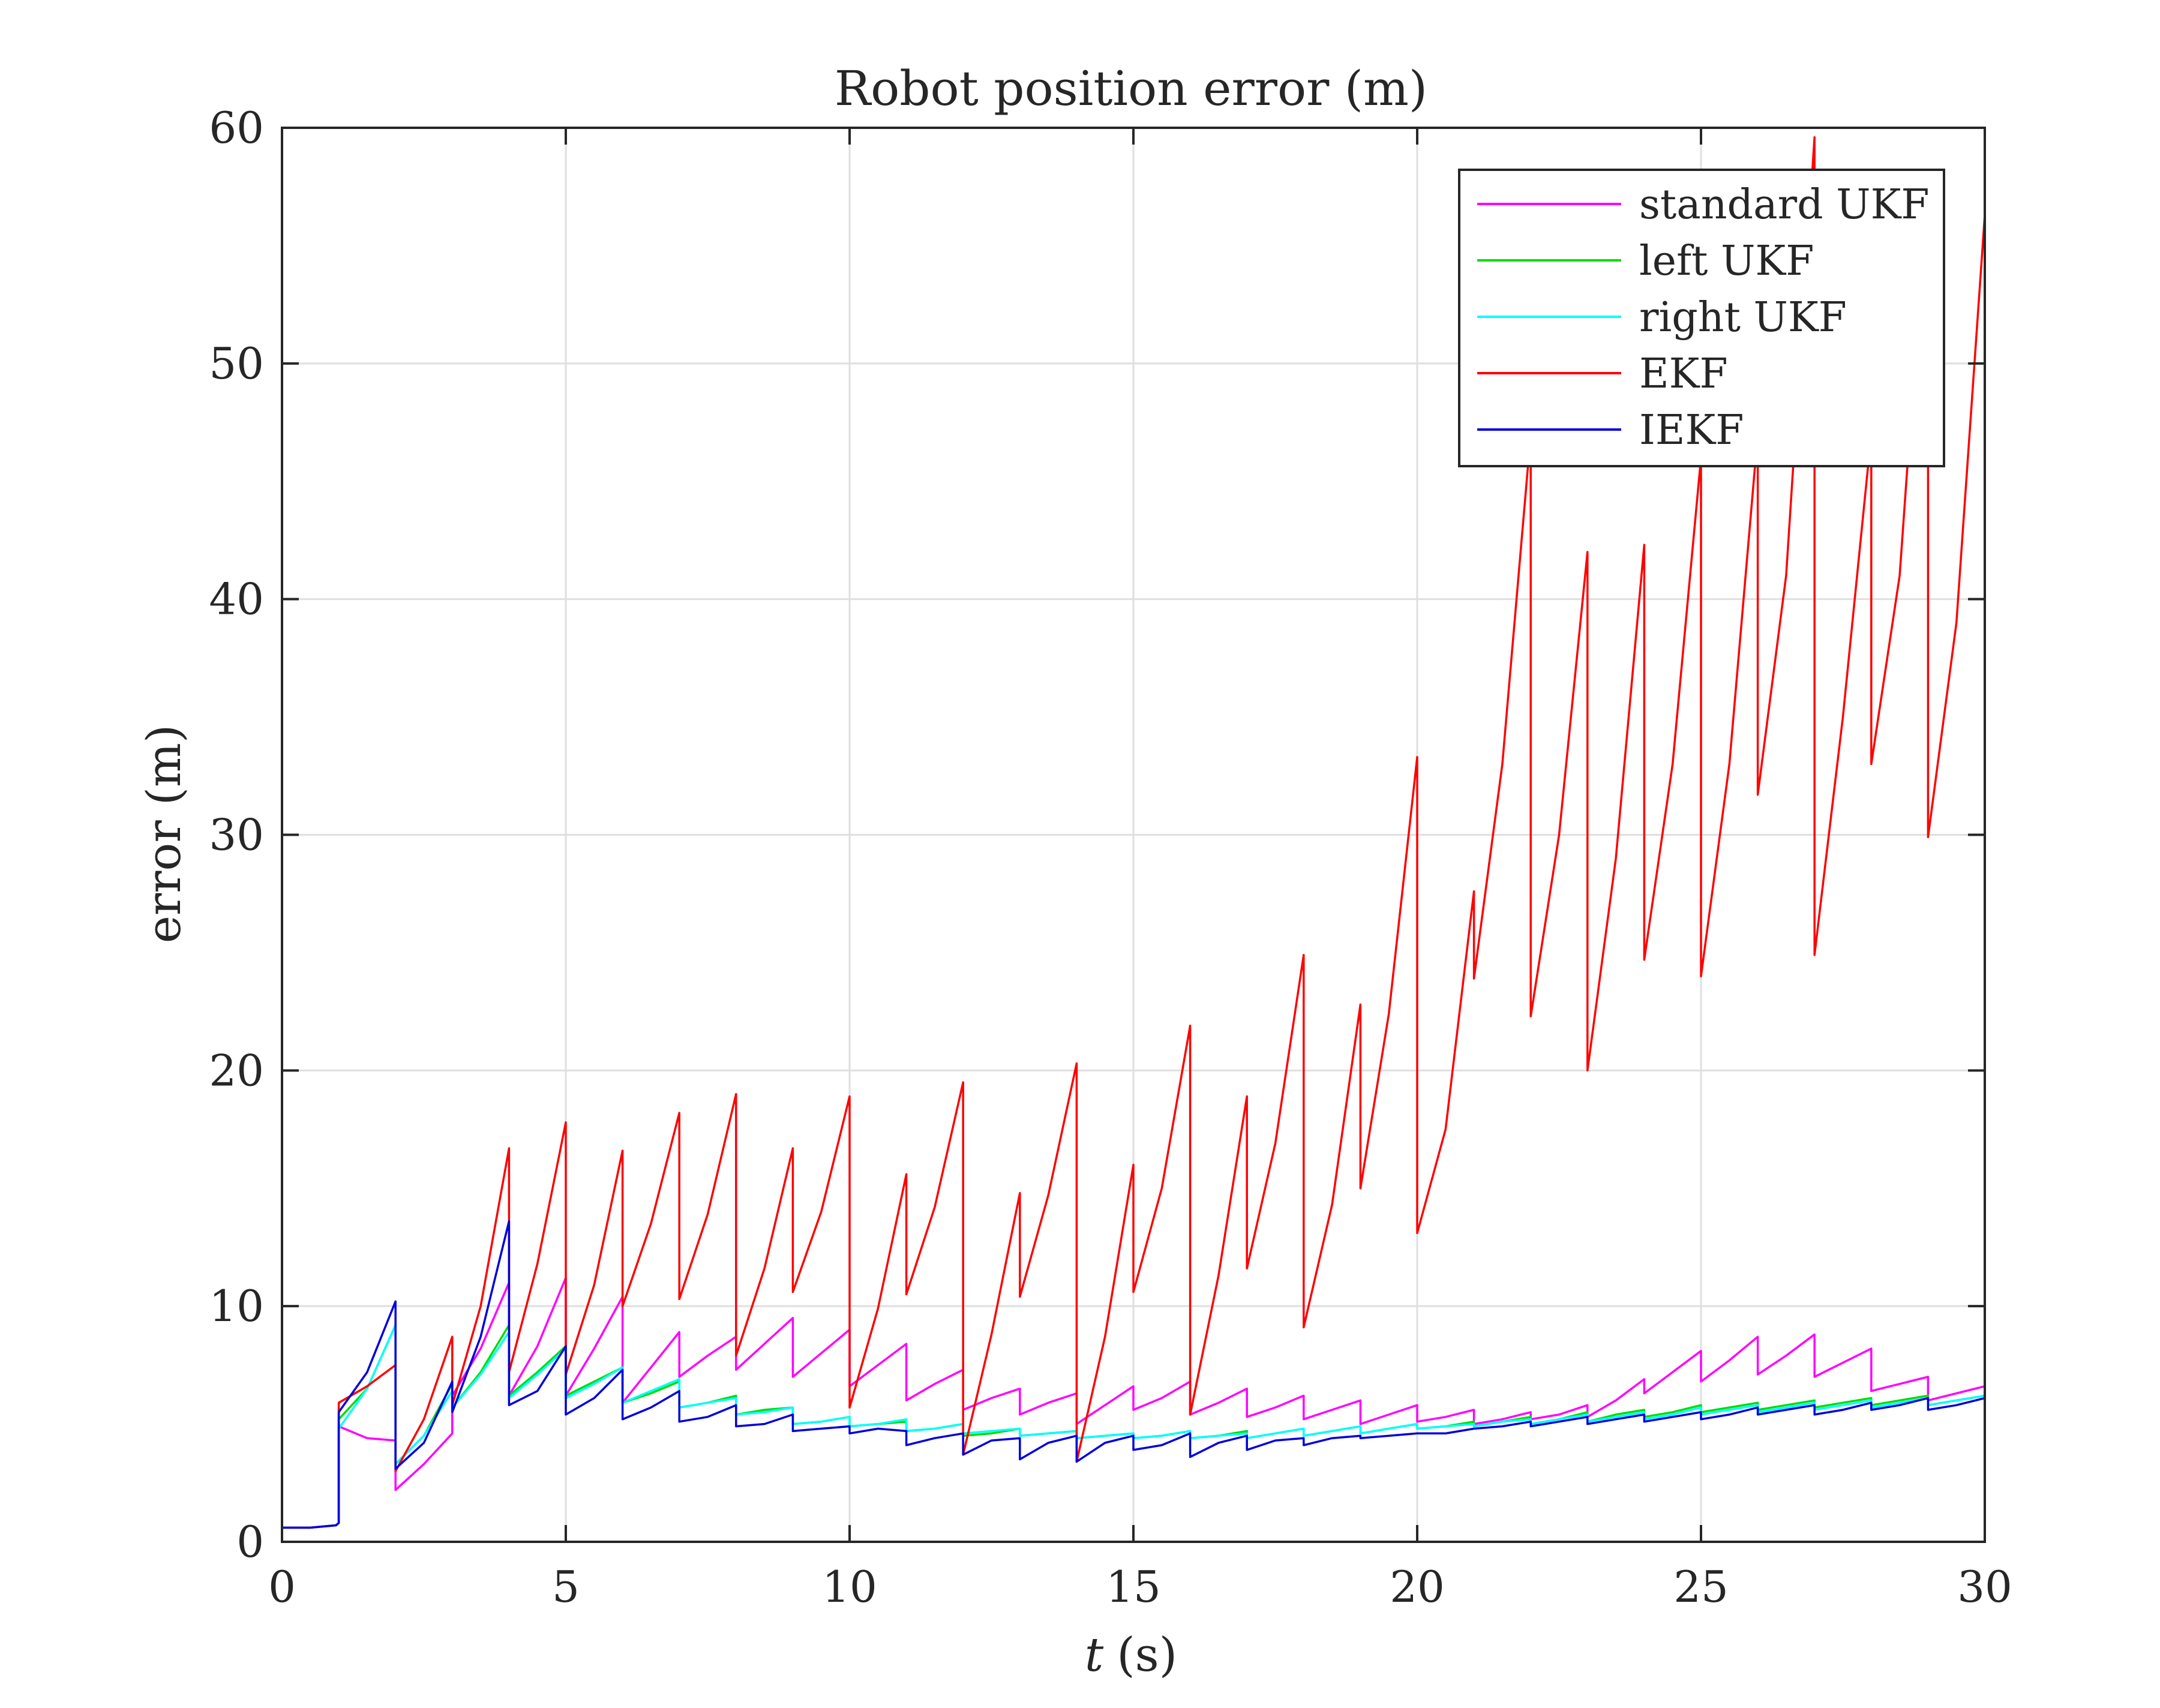 The height and width of the screenshot is (1708, 2160). Describe the element at coordinates (1726, 261) in the screenshot. I see `legend-label-left-ukf: left UKF` at that location.